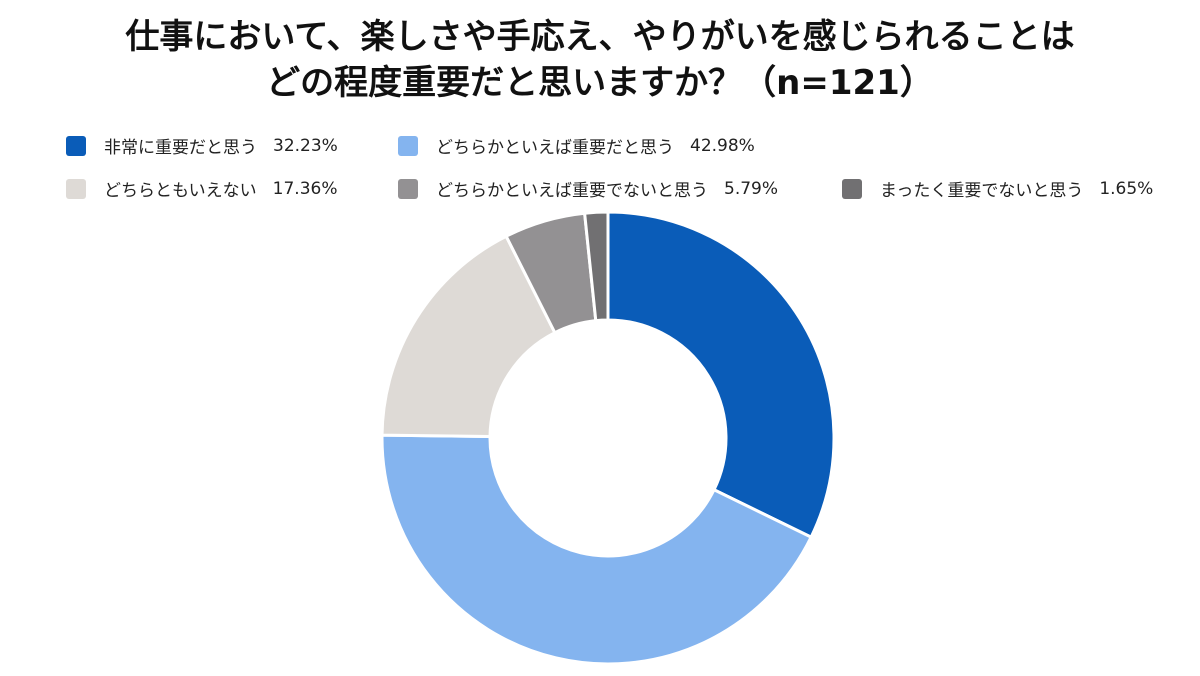 The width and height of the screenshot is (1200, 676). Describe the element at coordinates (596, 266) in the screenshot. I see `slice-not-important` at that location.